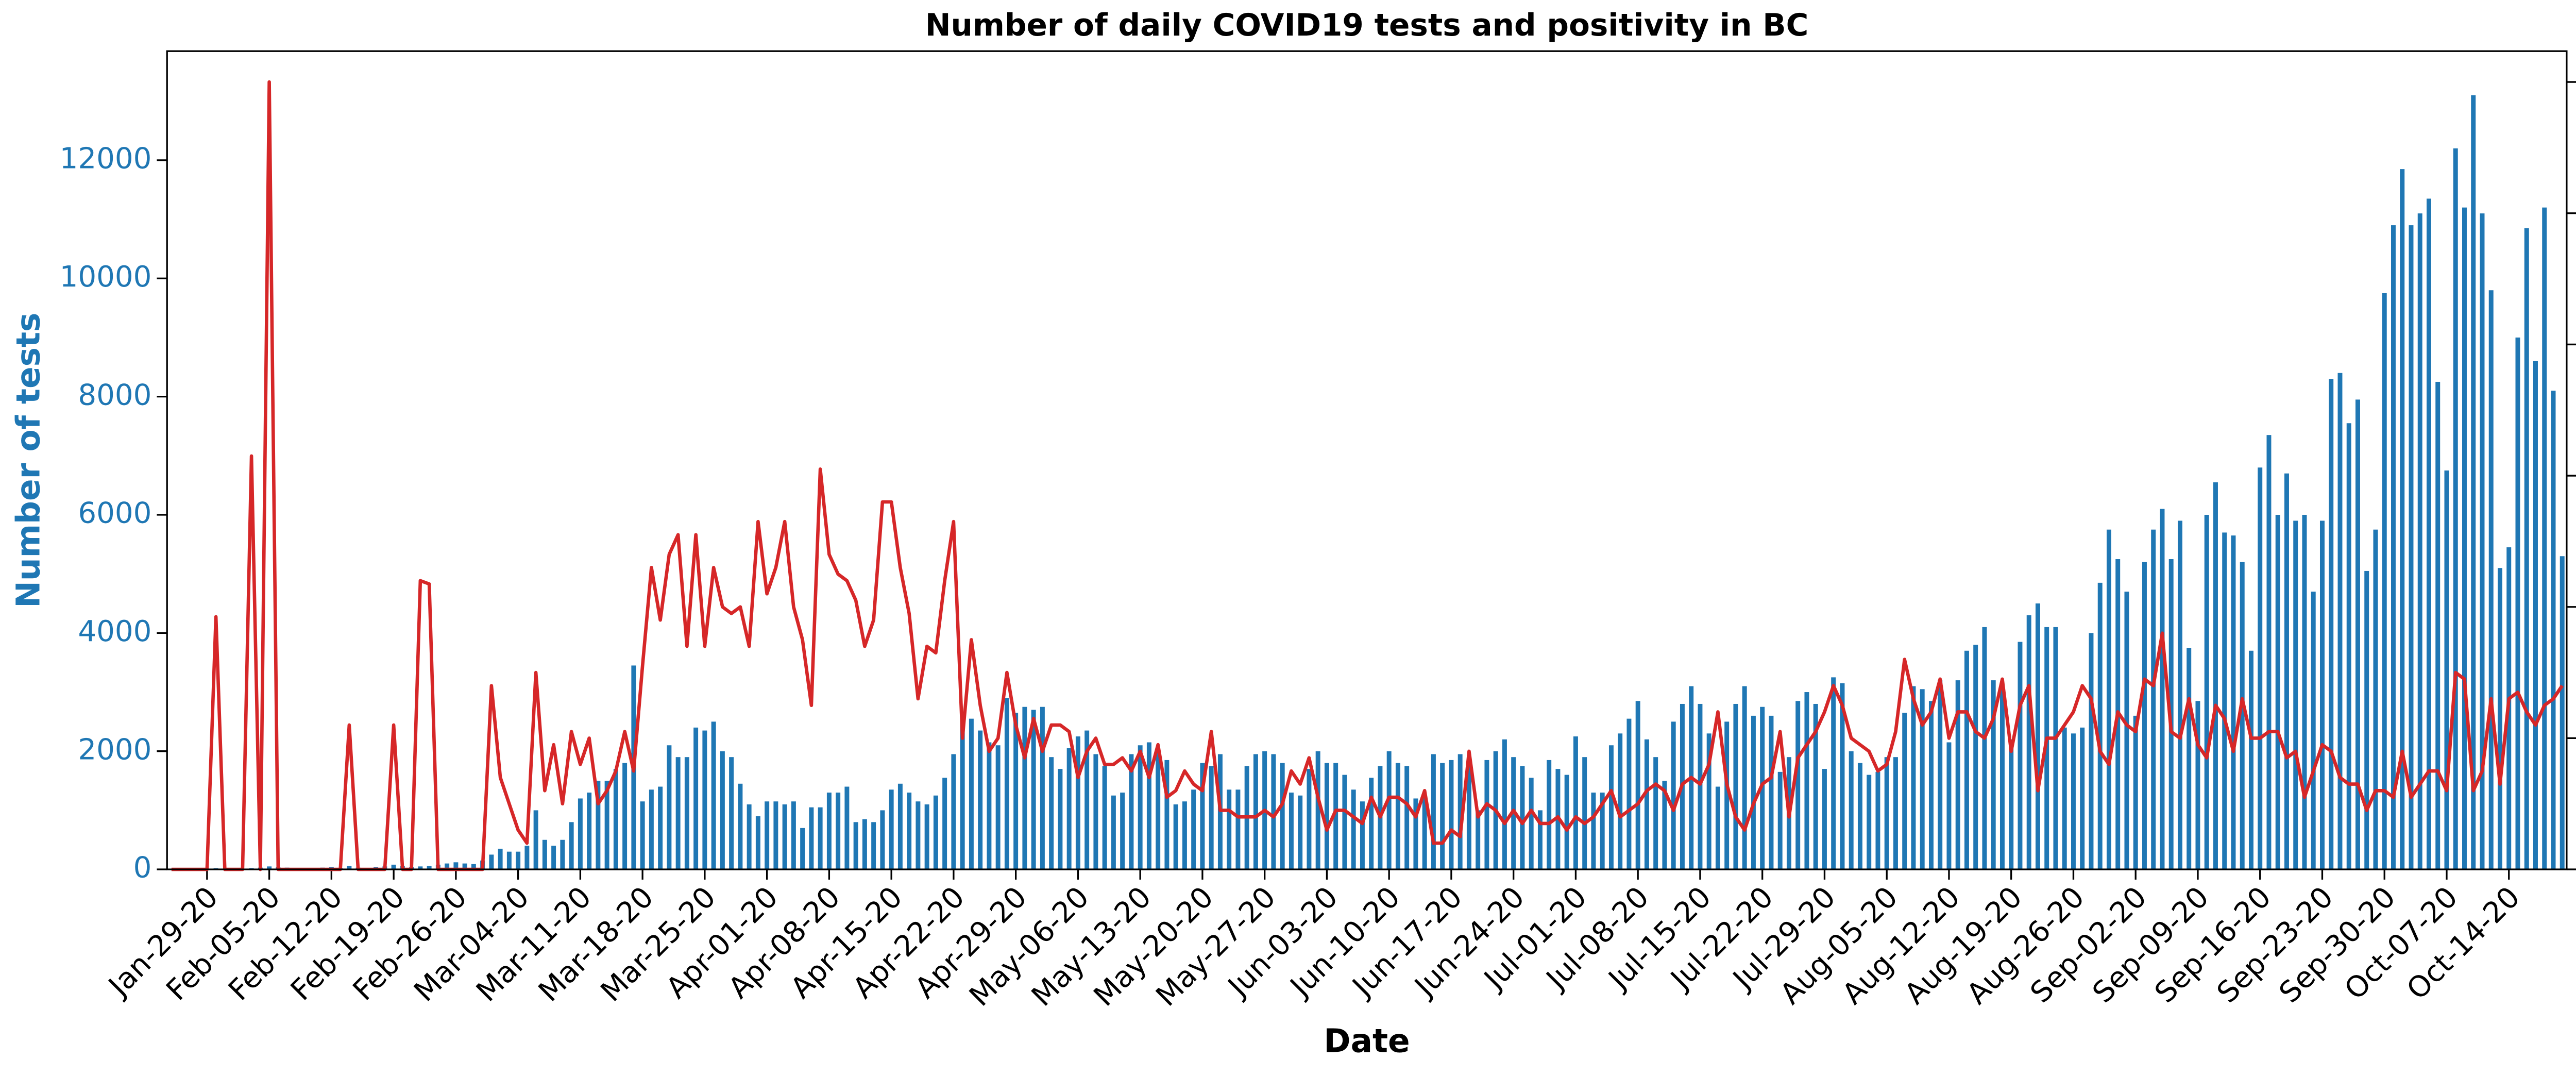 The height and width of the screenshot is (1076, 2576). What do you see at coordinates (114, 395) in the screenshot?
I see `y-tick-label: 8000` at bounding box center [114, 395].